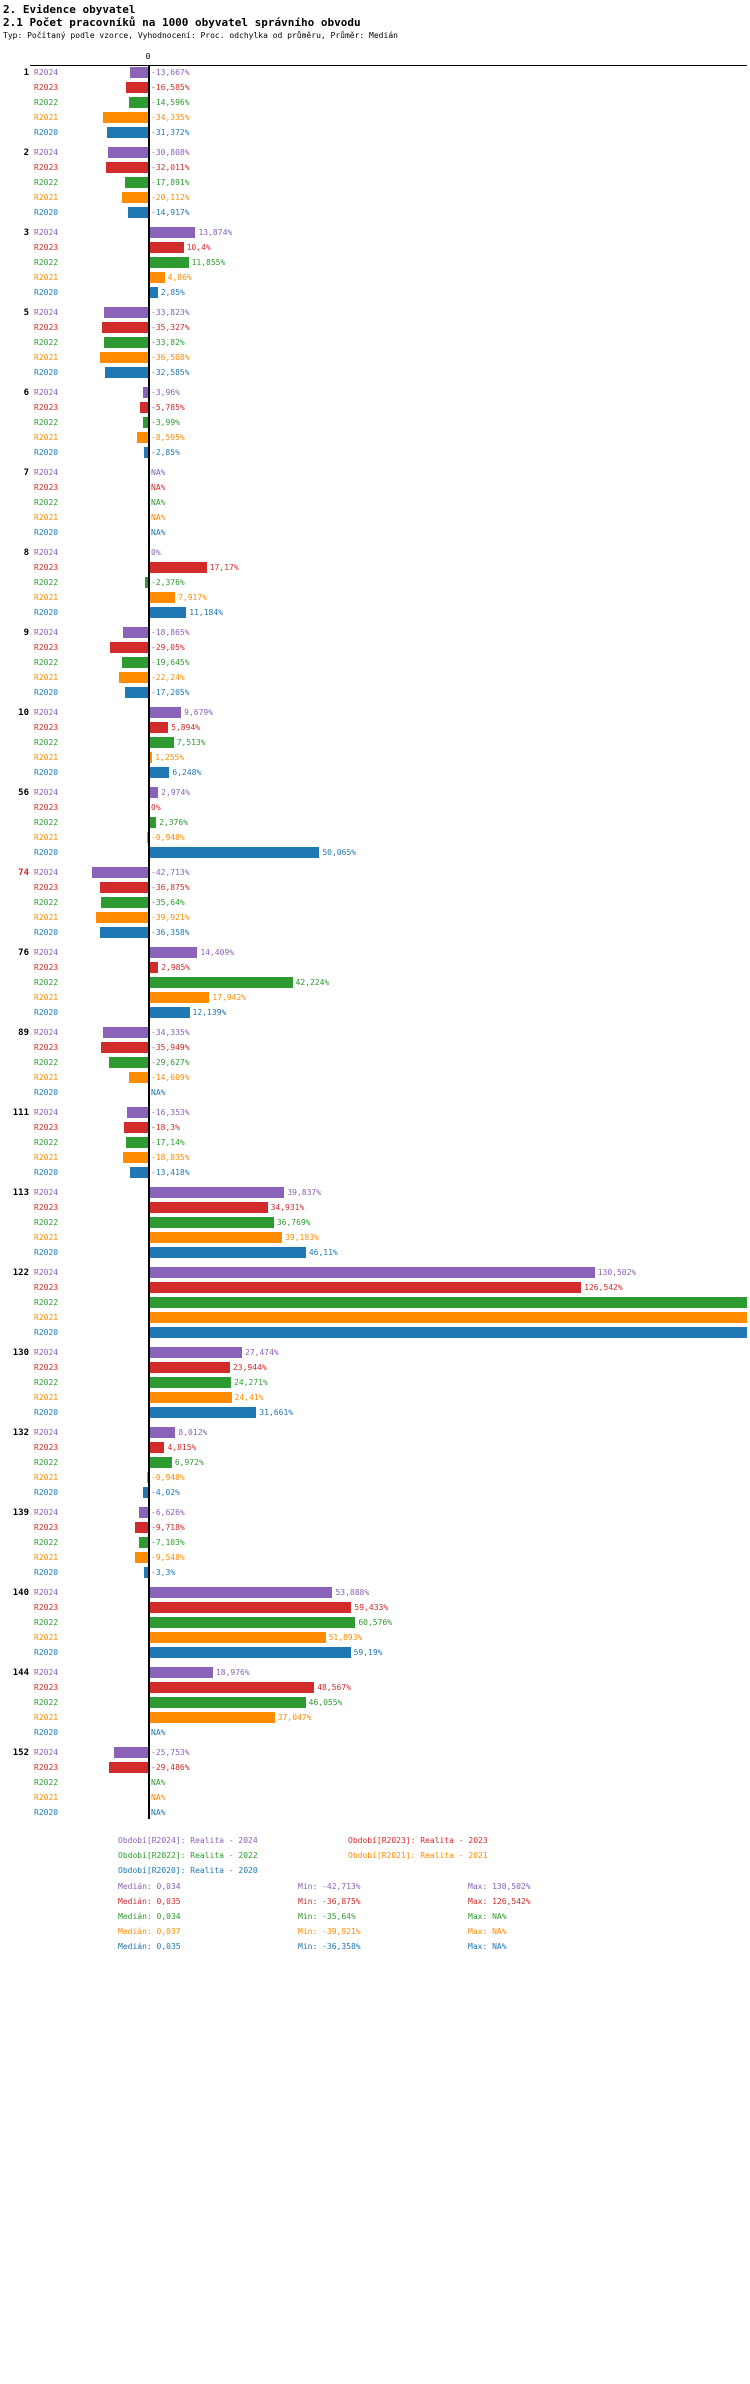  What do you see at coordinates (375, 357) in the screenshot?
I see `chart-bar-row: R2021 -36,508%` at bounding box center [375, 357].